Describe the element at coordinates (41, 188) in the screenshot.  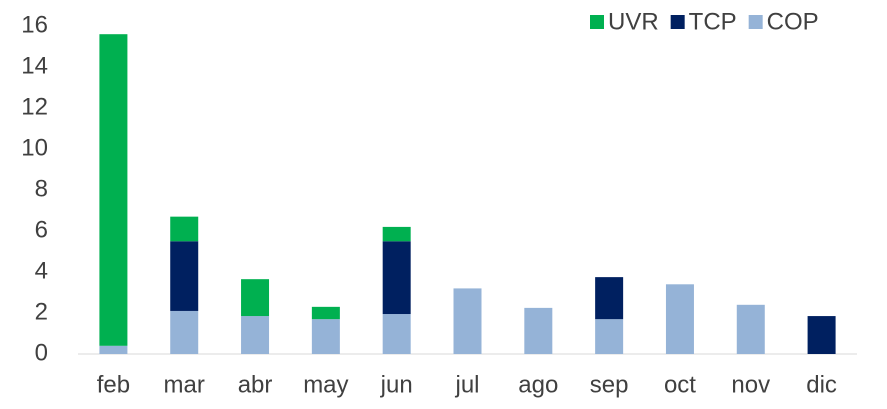
I see `y-tick-label: 8` at that location.